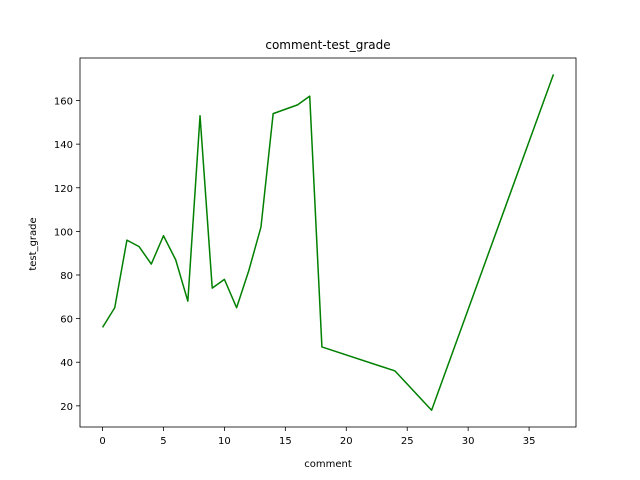 Image resolution: width=640 pixels, height=480 pixels. Describe the element at coordinates (63, 145) in the screenshot. I see `y-tick-label-140: 140` at that location.